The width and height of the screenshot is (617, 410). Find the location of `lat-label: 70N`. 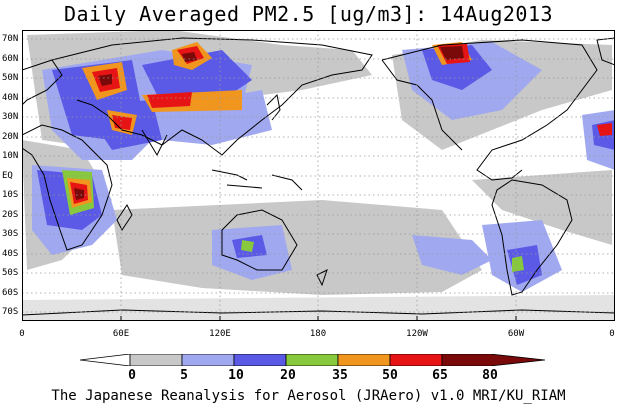

lat-label: 70N is located at coordinates (10, 39).